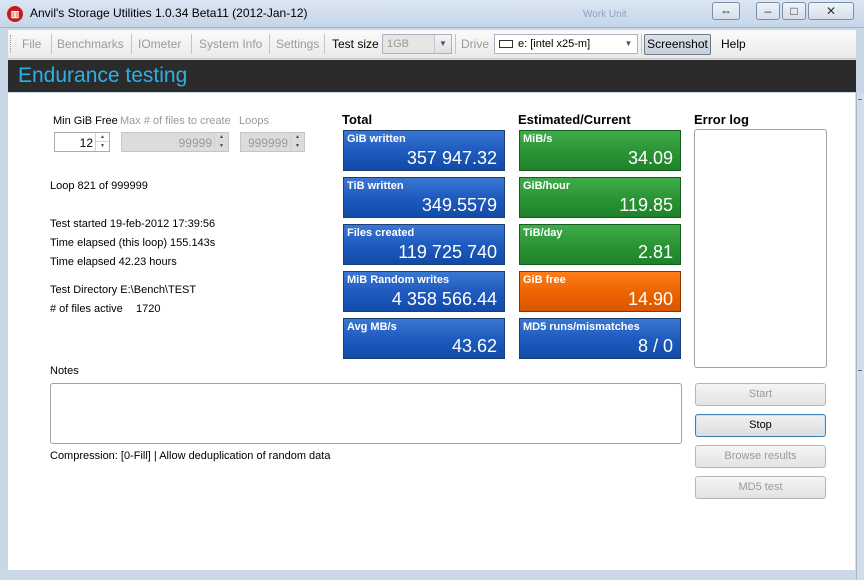  I want to click on loops-spinner: ▲ ▼, so click(297, 142).